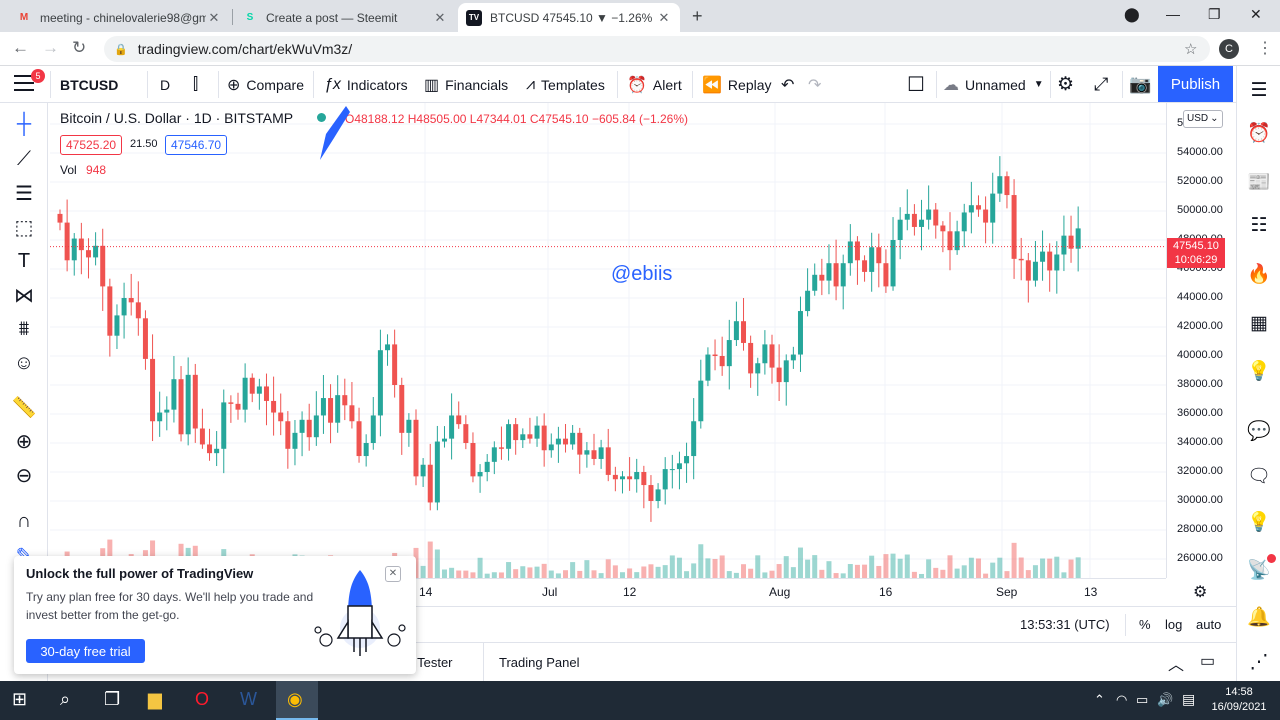  What do you see at coordinates (1259, 133) in the screenshot?
I see `alerts-icon: ⏰` at bounding box center [1259, 133].